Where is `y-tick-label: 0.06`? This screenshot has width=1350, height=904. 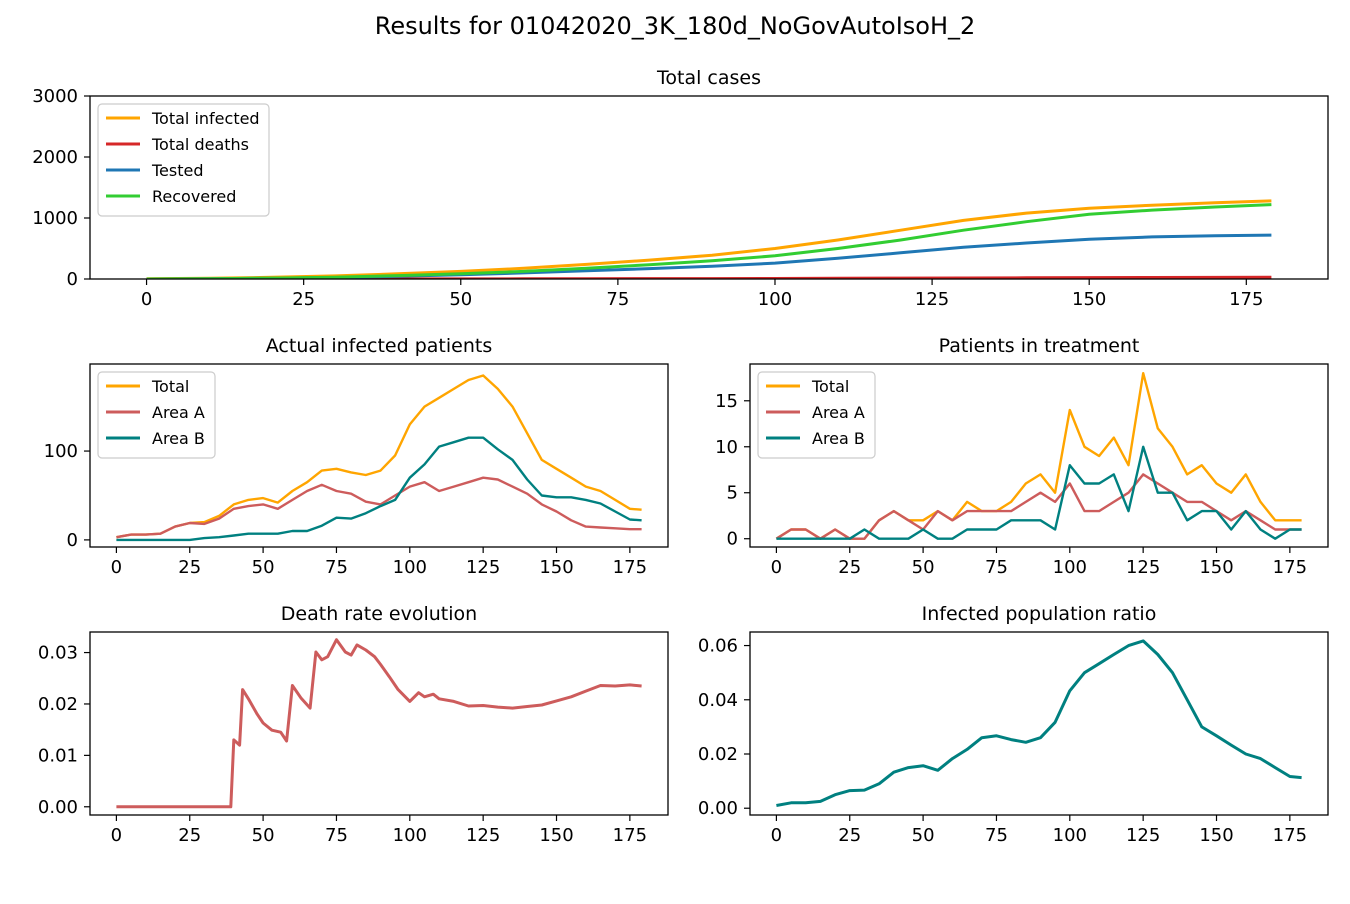 y-tick-label: 0.06 is located at coordinates (718, 646).